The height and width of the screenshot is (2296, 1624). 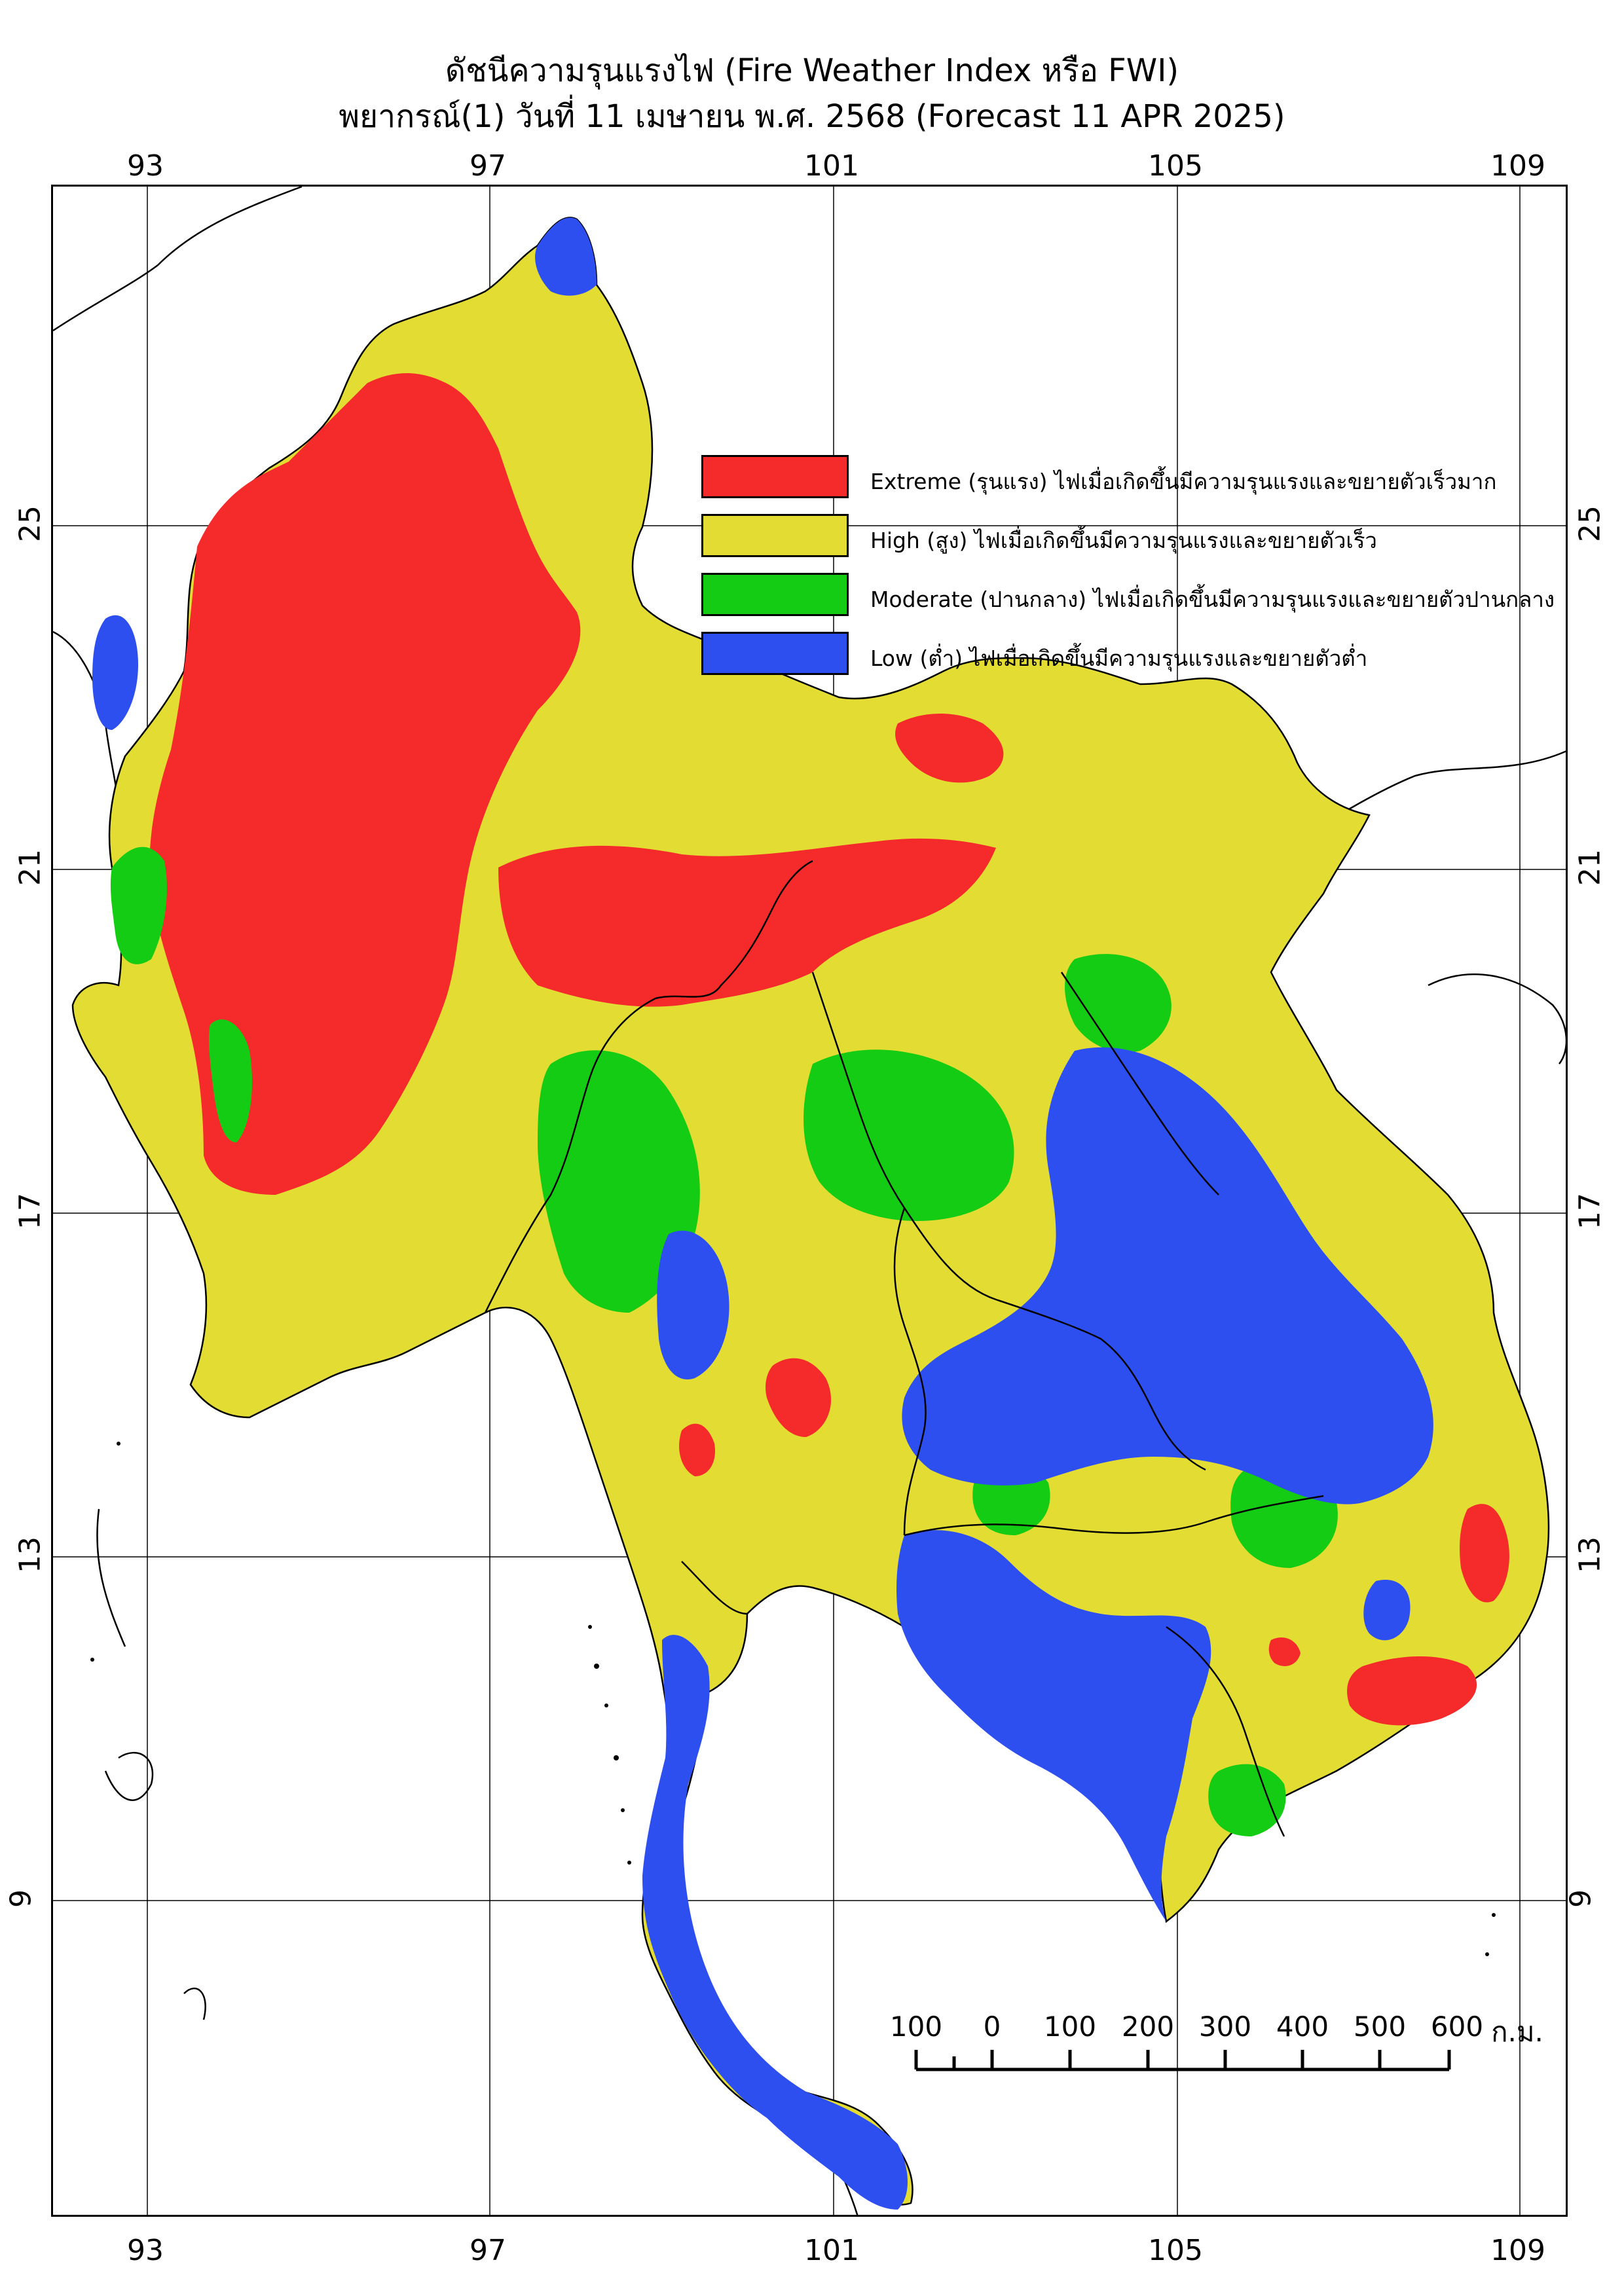 I want to click on lon-tick-top-109: 109, so click(x=1517, y=166).